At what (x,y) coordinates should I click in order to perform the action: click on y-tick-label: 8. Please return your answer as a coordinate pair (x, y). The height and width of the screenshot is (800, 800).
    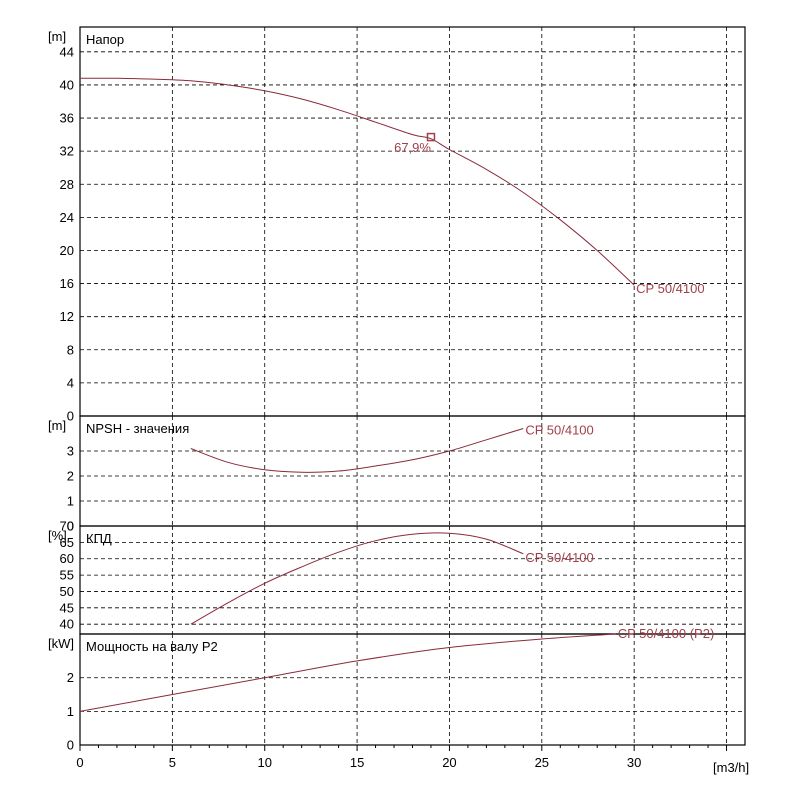
    Looking at the image, I should click on (70, 349).